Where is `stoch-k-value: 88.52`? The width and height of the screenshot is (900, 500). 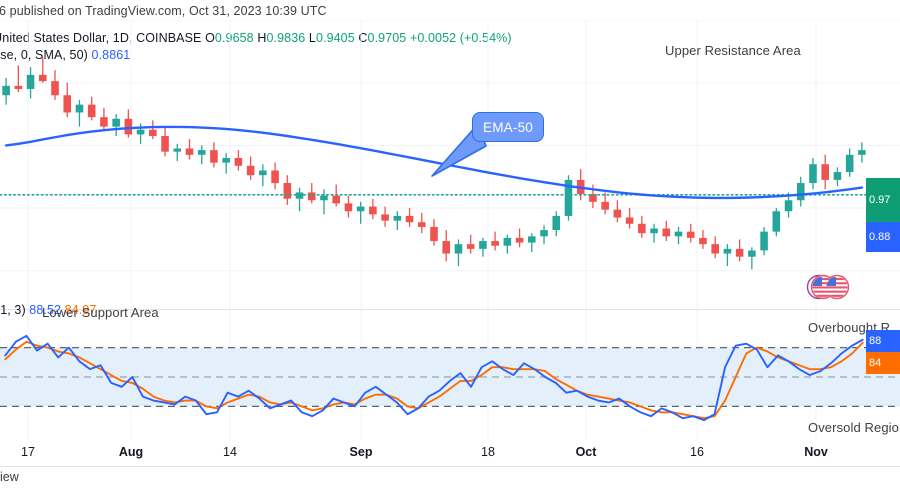 stoch-k-value: 88.52 is located at coordinates (45, 310).